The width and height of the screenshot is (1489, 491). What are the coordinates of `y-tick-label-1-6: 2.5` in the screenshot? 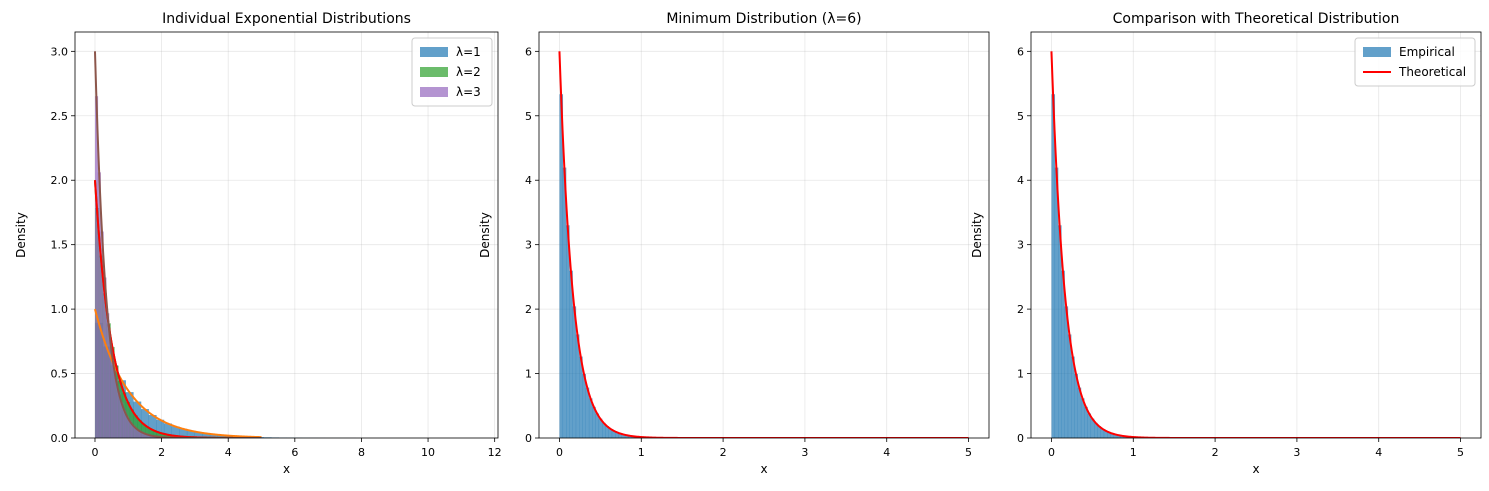 It's located at (60, 116).